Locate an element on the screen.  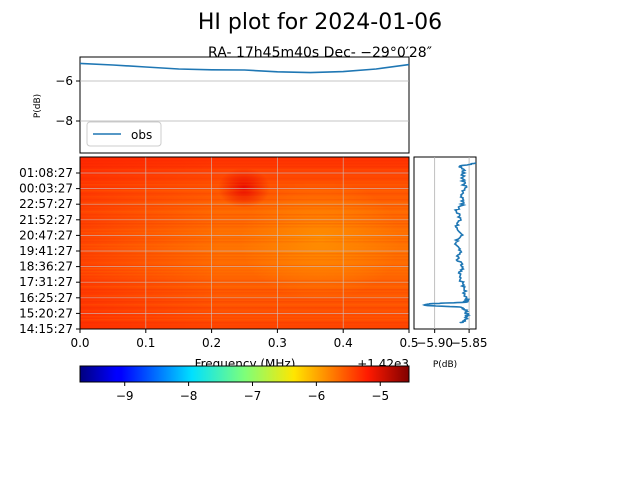
side-power-line is located at coordinates (449, 243).